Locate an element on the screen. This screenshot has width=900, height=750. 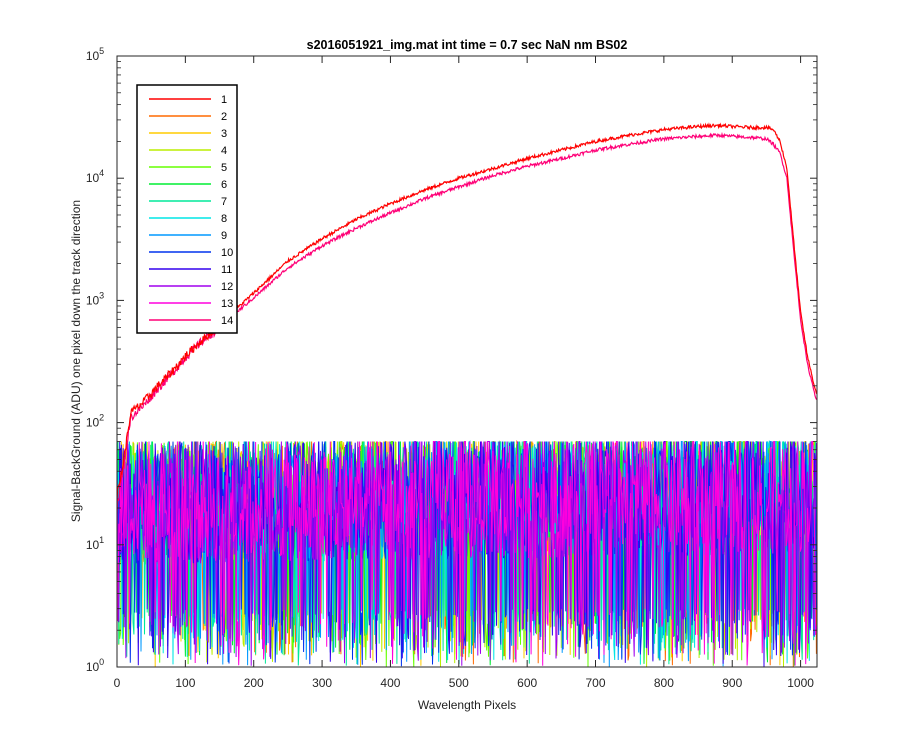
x-tick-label: 100 is located at coordinates (185, 683).